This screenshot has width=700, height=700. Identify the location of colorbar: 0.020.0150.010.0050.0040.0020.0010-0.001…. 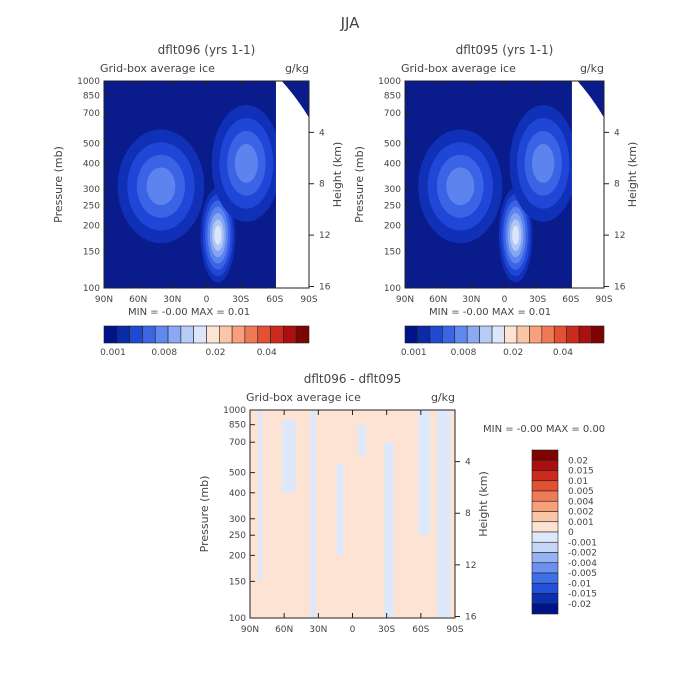
(564, 532).